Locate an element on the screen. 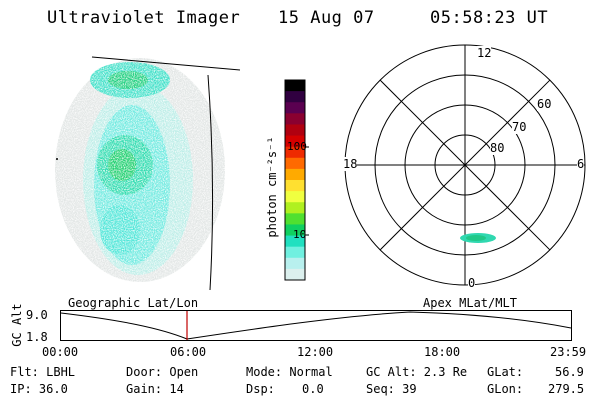  timeline-x-tick-1: 06:00 is located at coordinates (188, 352).